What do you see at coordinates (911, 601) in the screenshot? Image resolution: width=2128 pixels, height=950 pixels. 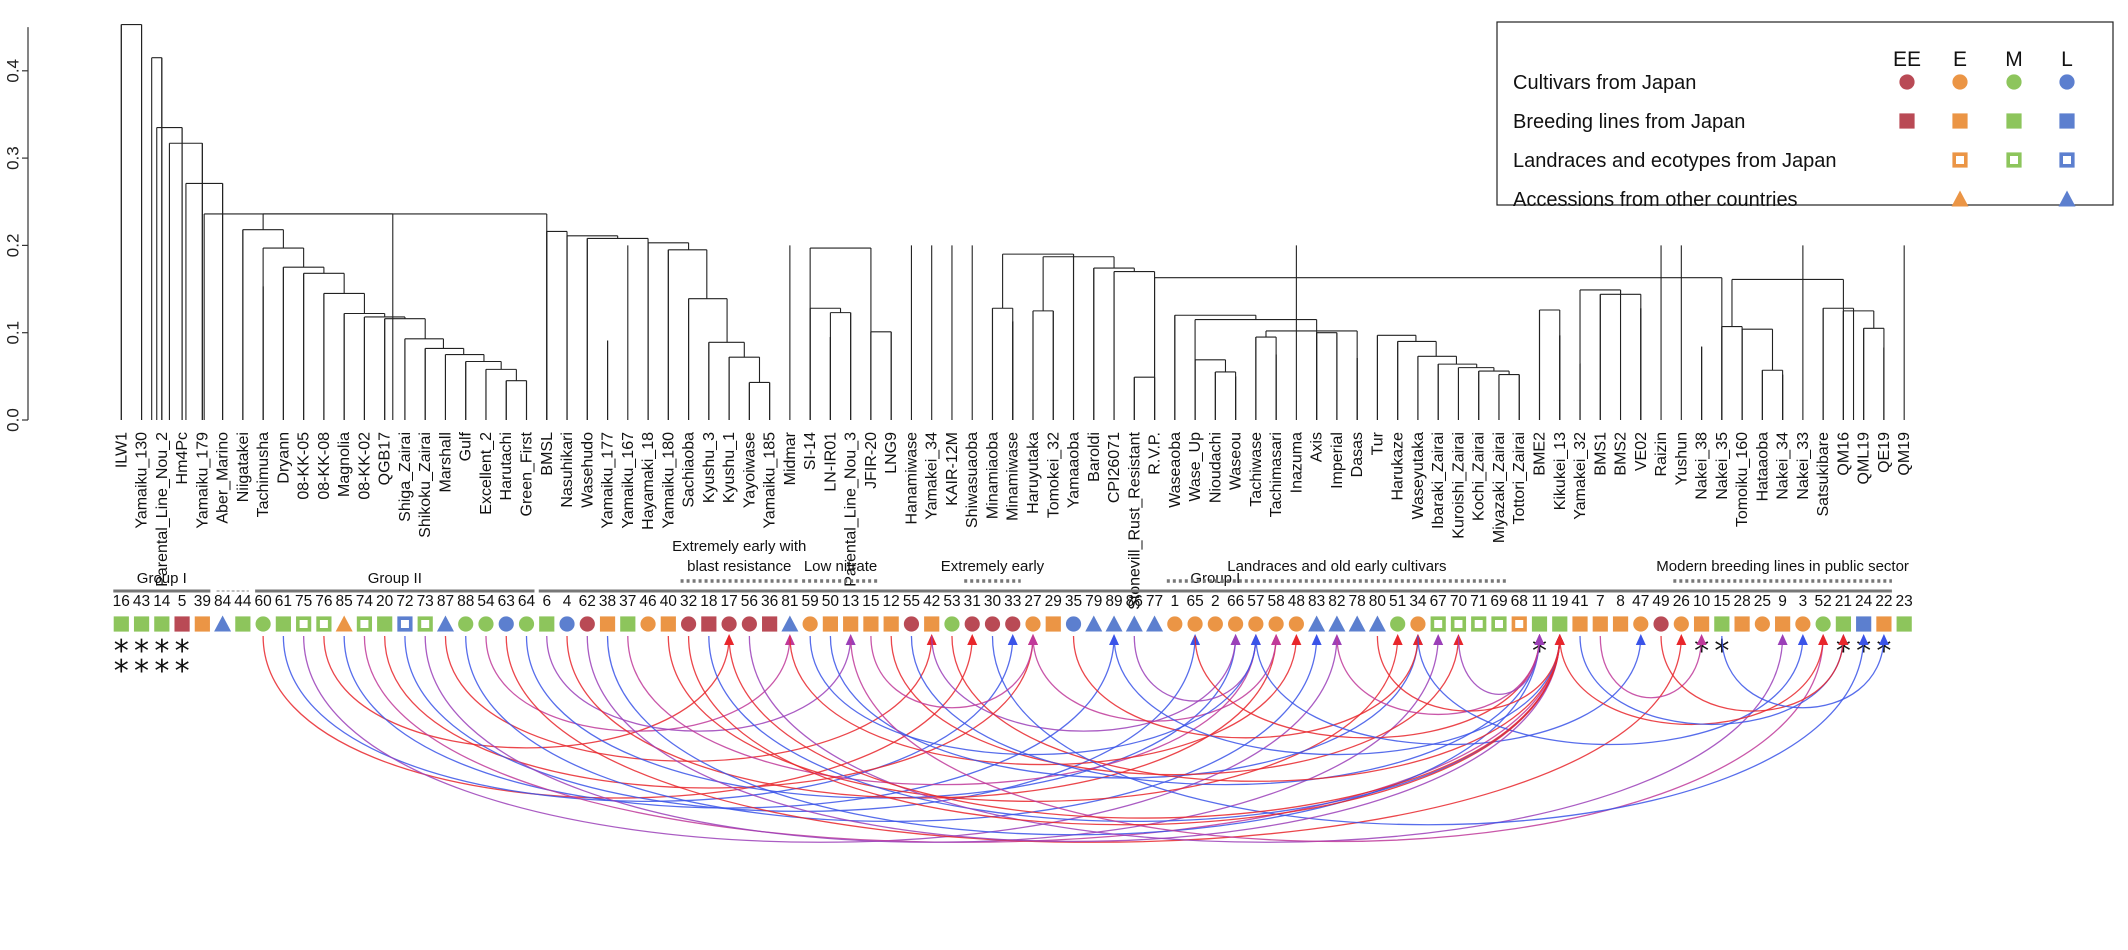 I see `accession-number: 55` at bounding box center [911, 601].